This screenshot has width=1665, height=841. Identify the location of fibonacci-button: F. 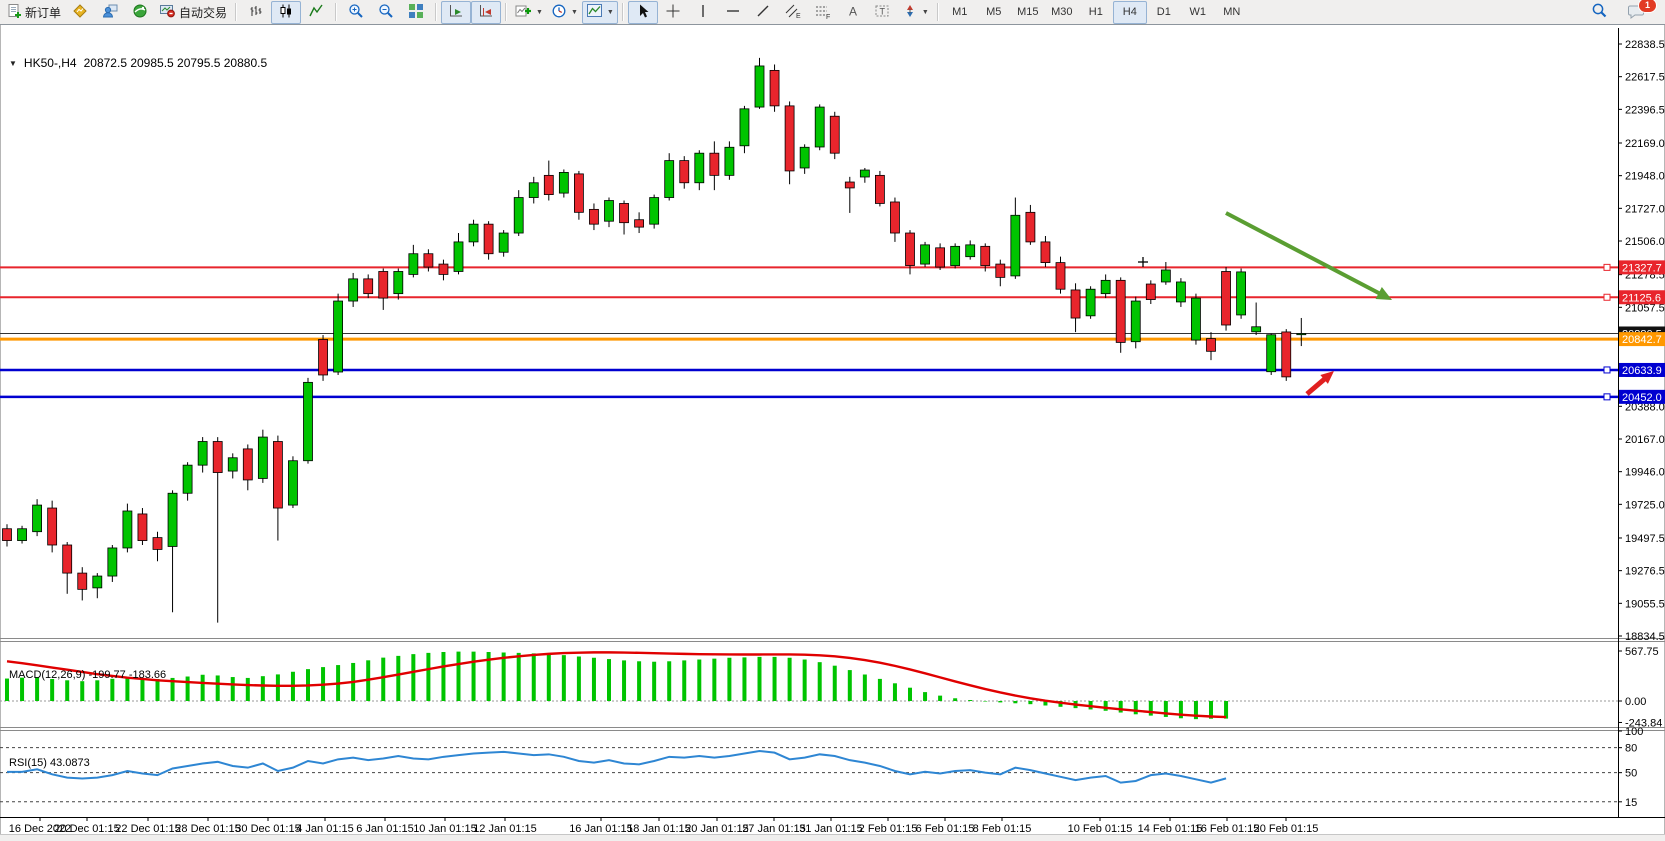
(823, 12).